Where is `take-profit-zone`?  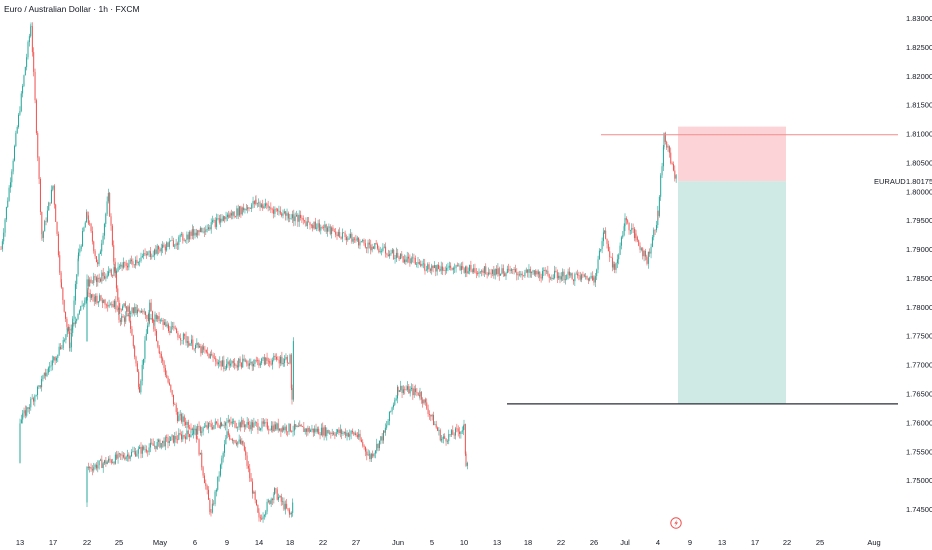 take-profit-zone is located at coordinates (732, 292).